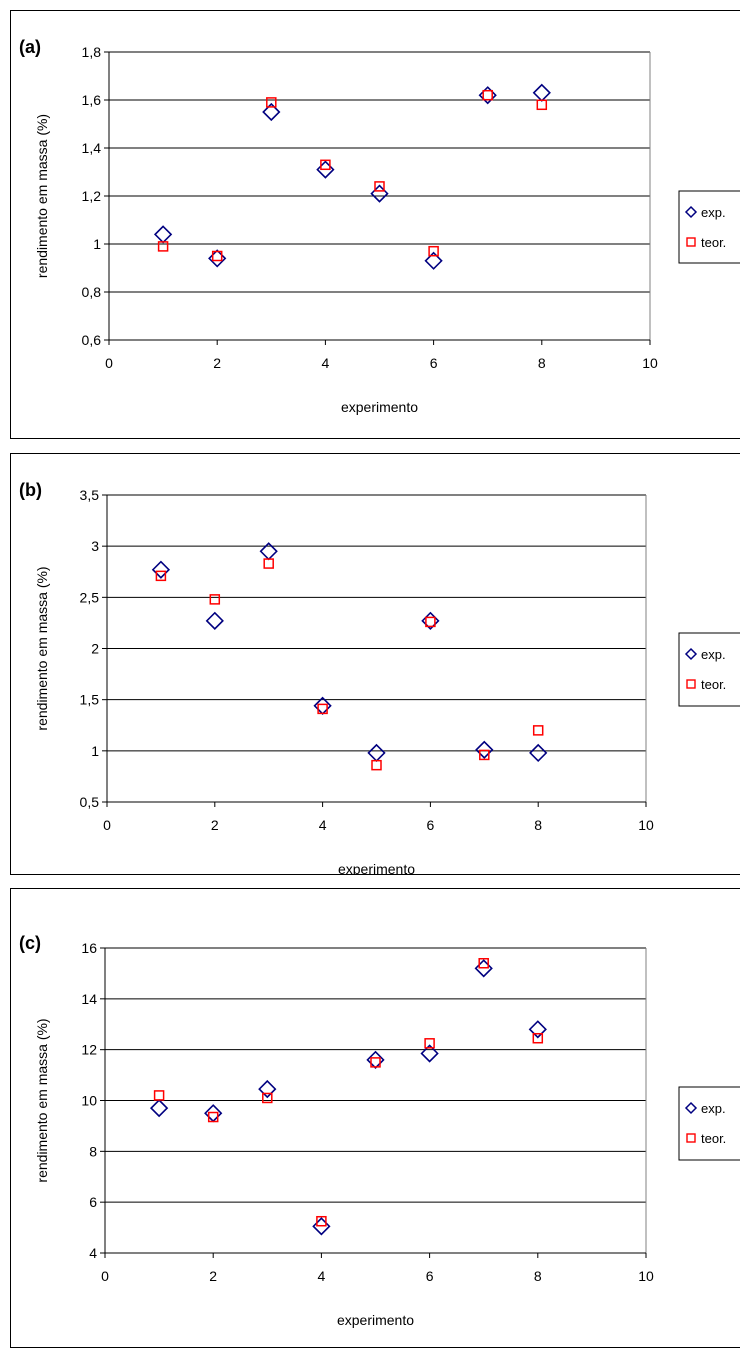 This screenshot has height=1348, width=740. Describe the element at coordinates (92, 148) in the screenshot. I see `y-tick-label: 1,4` at that location.